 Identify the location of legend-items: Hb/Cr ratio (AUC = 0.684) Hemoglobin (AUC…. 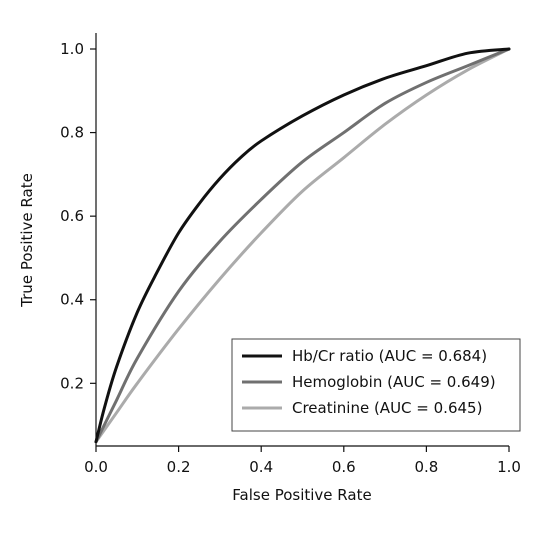
(369, 382).